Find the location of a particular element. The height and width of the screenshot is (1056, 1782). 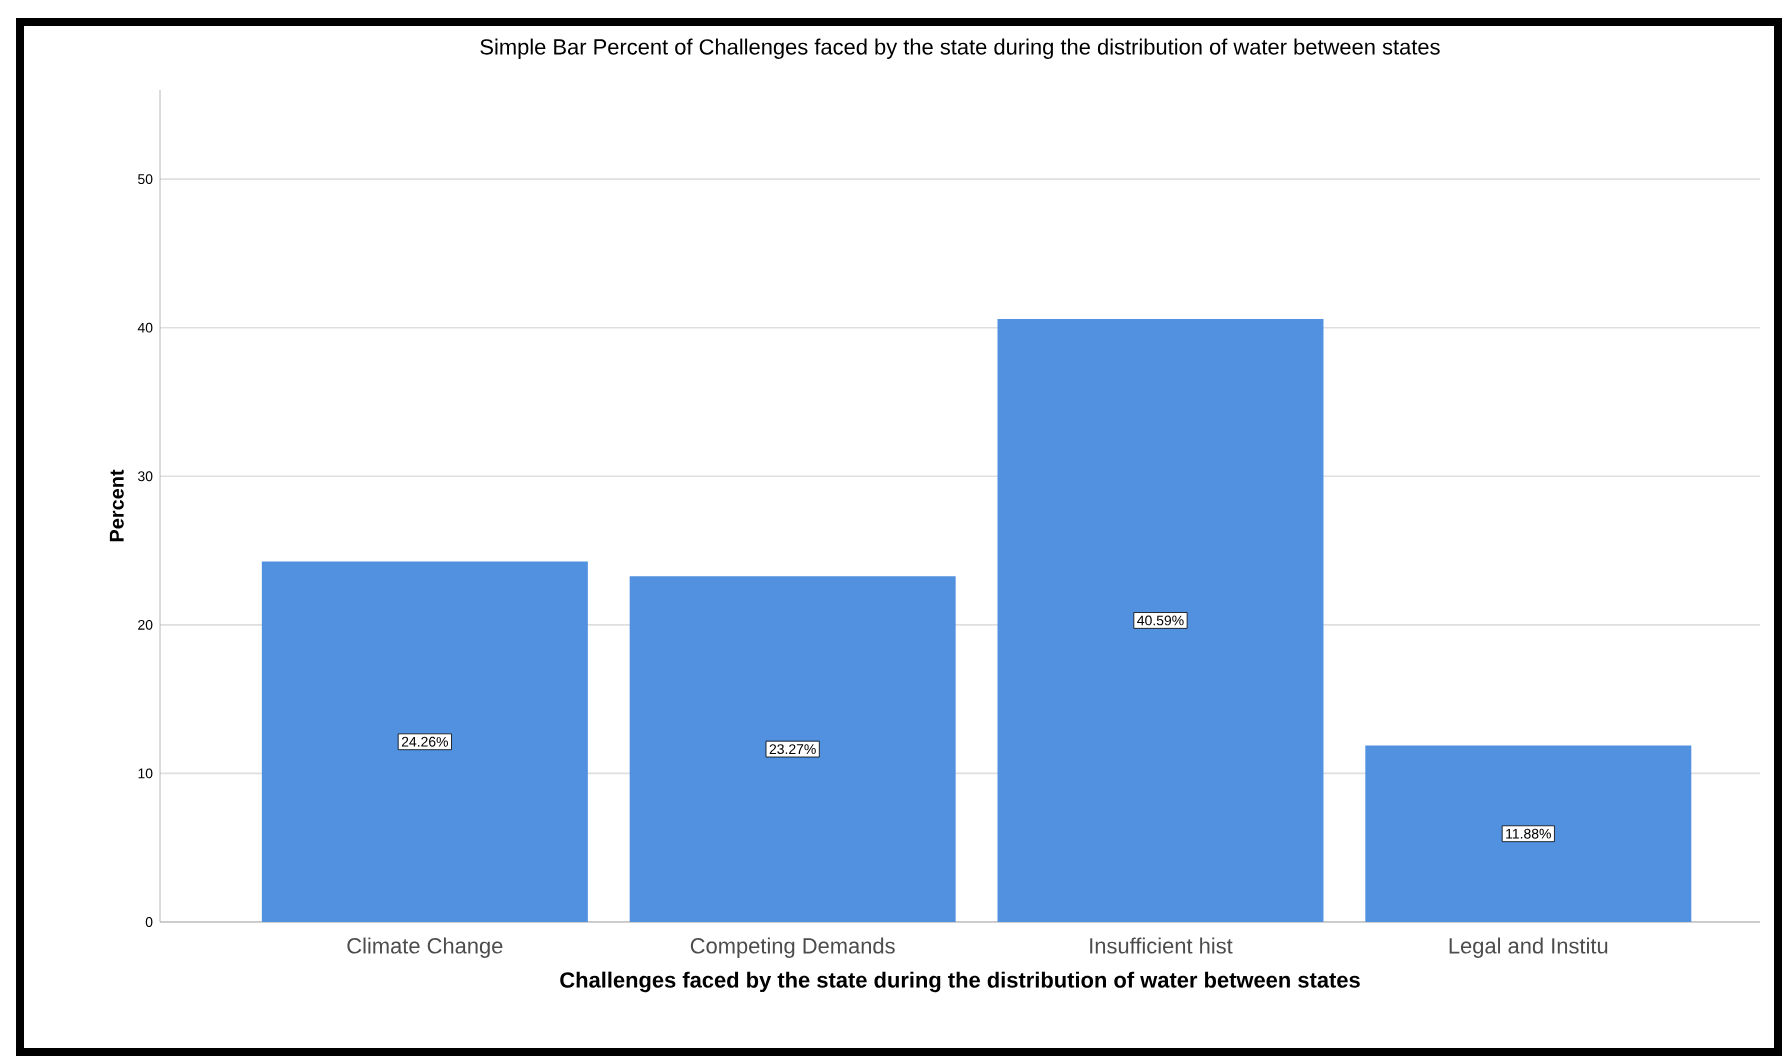

y-axis-title: Percent is located at coordinates (116, 505).